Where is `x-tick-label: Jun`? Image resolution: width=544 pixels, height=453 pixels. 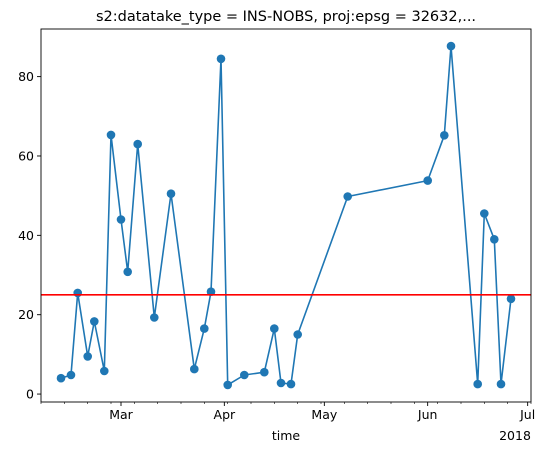 x-tick-label: Jun is located at coordinates (427, 414).